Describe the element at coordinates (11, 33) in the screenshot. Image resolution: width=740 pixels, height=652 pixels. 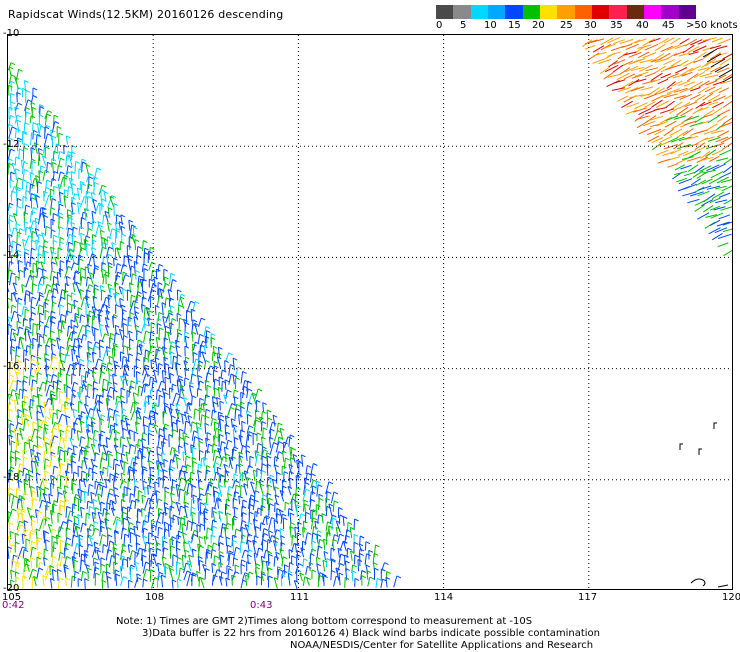
I see `lat-label: -10` at that location.